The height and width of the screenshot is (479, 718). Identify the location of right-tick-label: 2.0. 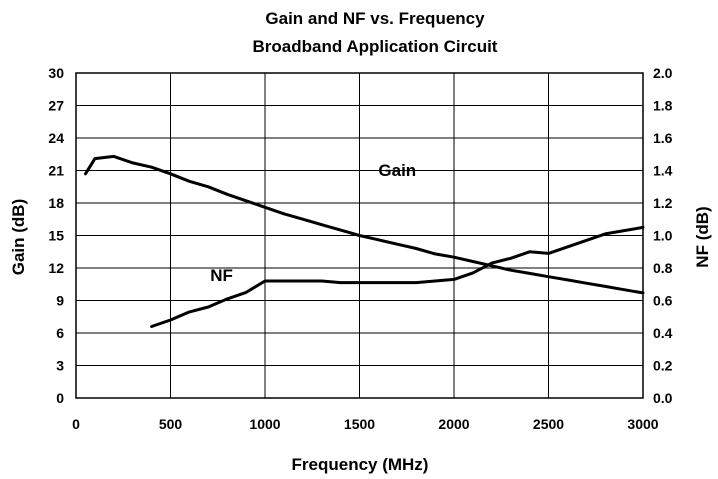
(663, 73).